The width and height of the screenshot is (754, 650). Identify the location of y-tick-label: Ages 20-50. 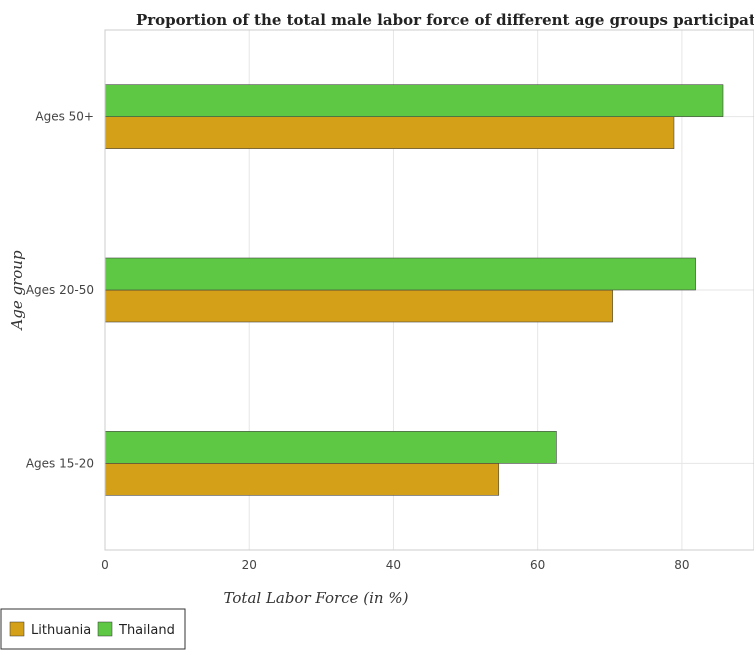
(60, 290).